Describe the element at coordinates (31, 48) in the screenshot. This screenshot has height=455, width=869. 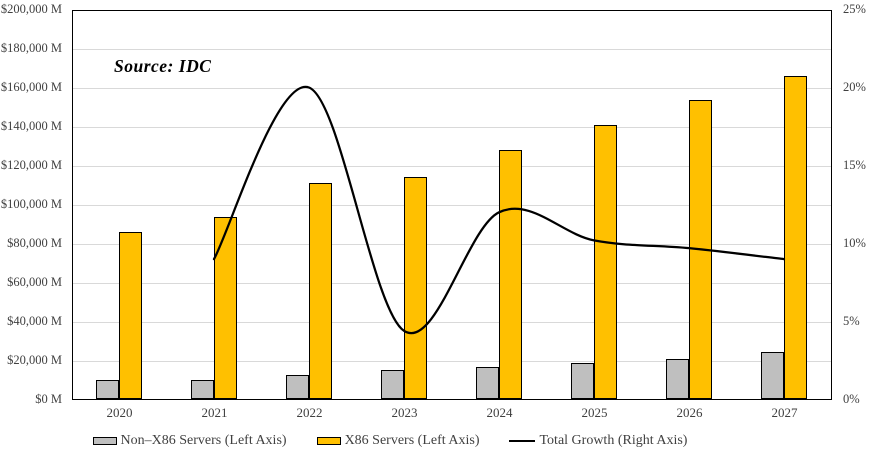
I see `left-axis-tick: $180,000 M` at that location.